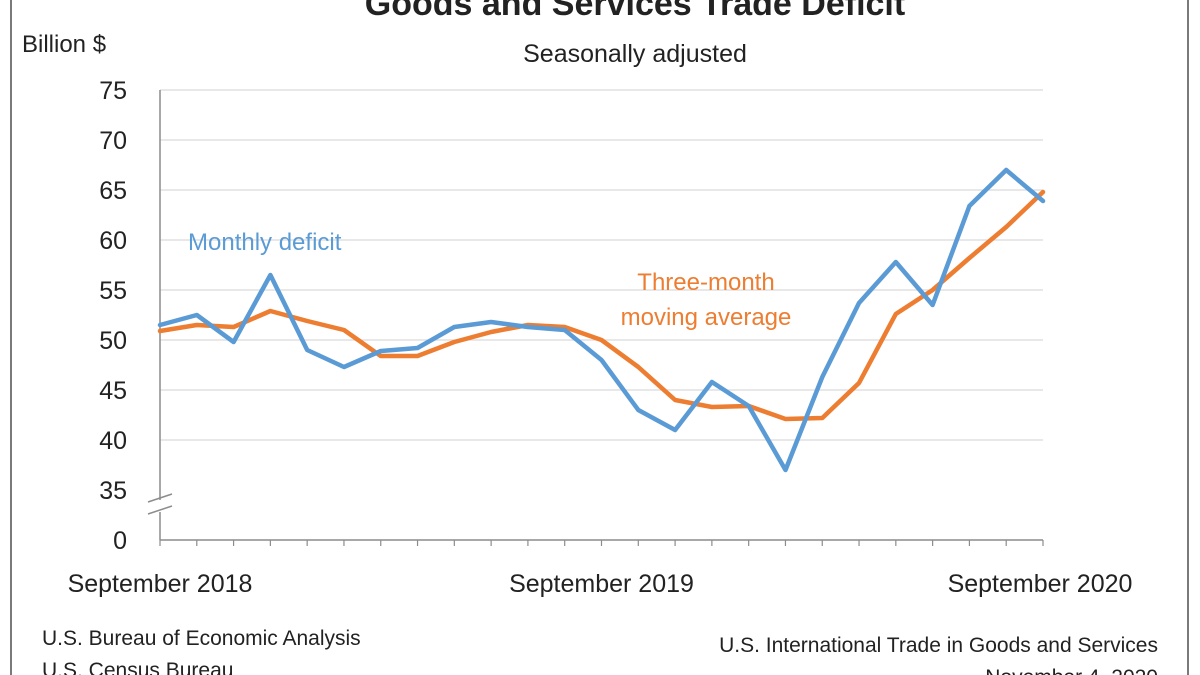  Describe the element at coordinates (113, 491) in the screenshot. I see `y-tick-label-35: 35` at that location.